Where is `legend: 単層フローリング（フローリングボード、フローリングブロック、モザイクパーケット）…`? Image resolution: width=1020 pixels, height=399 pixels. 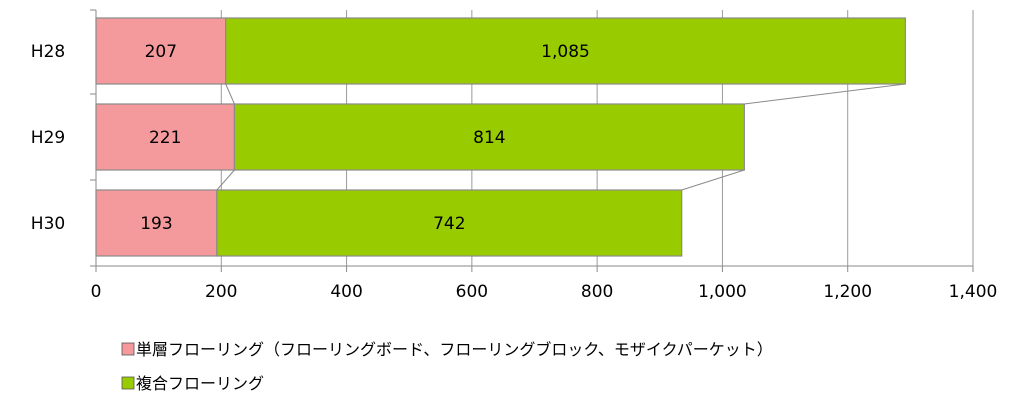 legend: 単層フローリング（フローリングボード、フローリングブロック、モザイクパーケット）… is located at coordinates (447, 366).